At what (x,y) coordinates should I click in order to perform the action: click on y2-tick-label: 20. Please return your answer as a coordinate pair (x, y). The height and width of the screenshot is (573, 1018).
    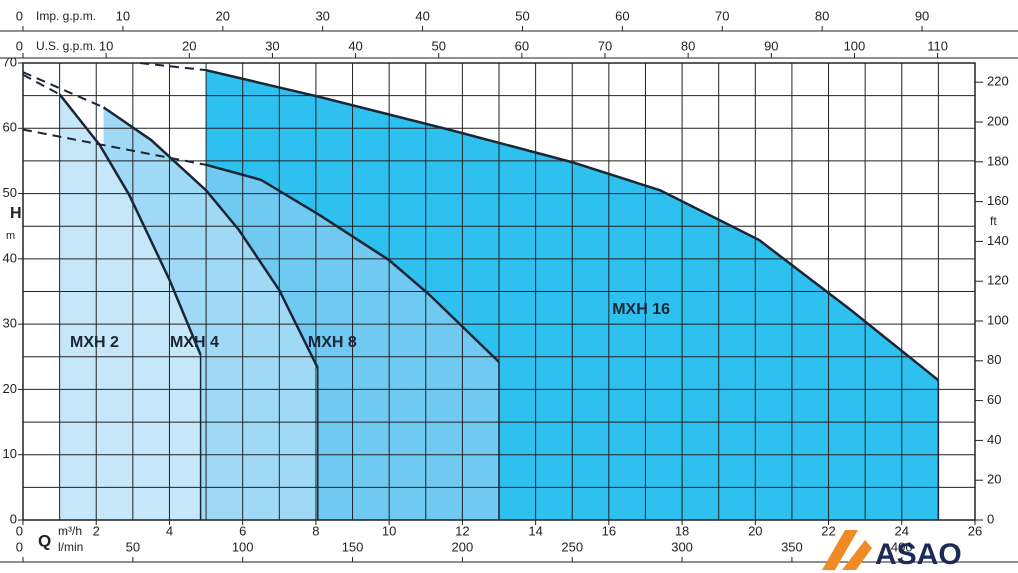
    Looking at the image, I should click on (994, 479).